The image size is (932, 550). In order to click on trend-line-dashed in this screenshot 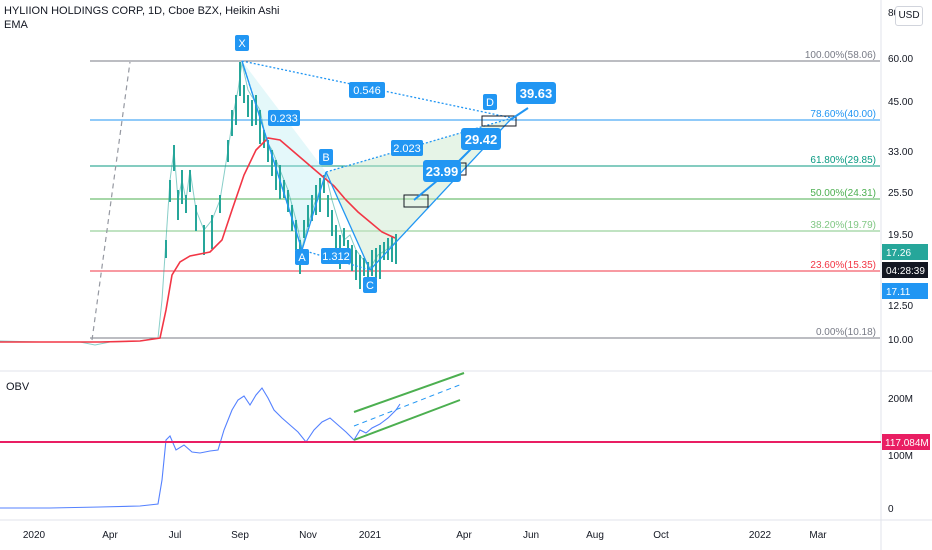, I will do `click(111, 201)`.